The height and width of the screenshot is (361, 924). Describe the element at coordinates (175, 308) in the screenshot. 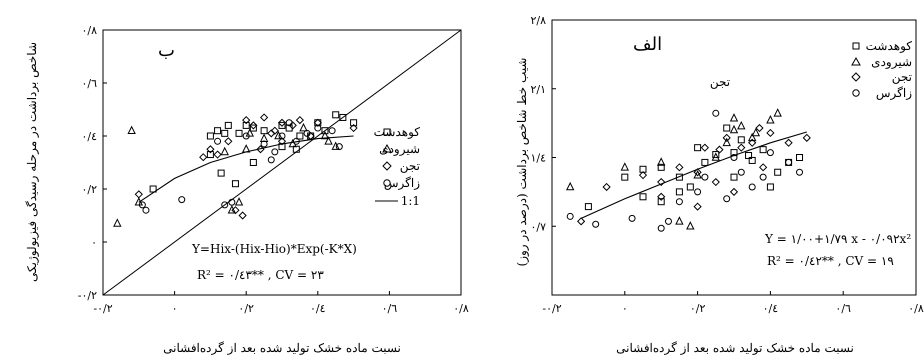

I see `x-tick-label: ۰` at that location.